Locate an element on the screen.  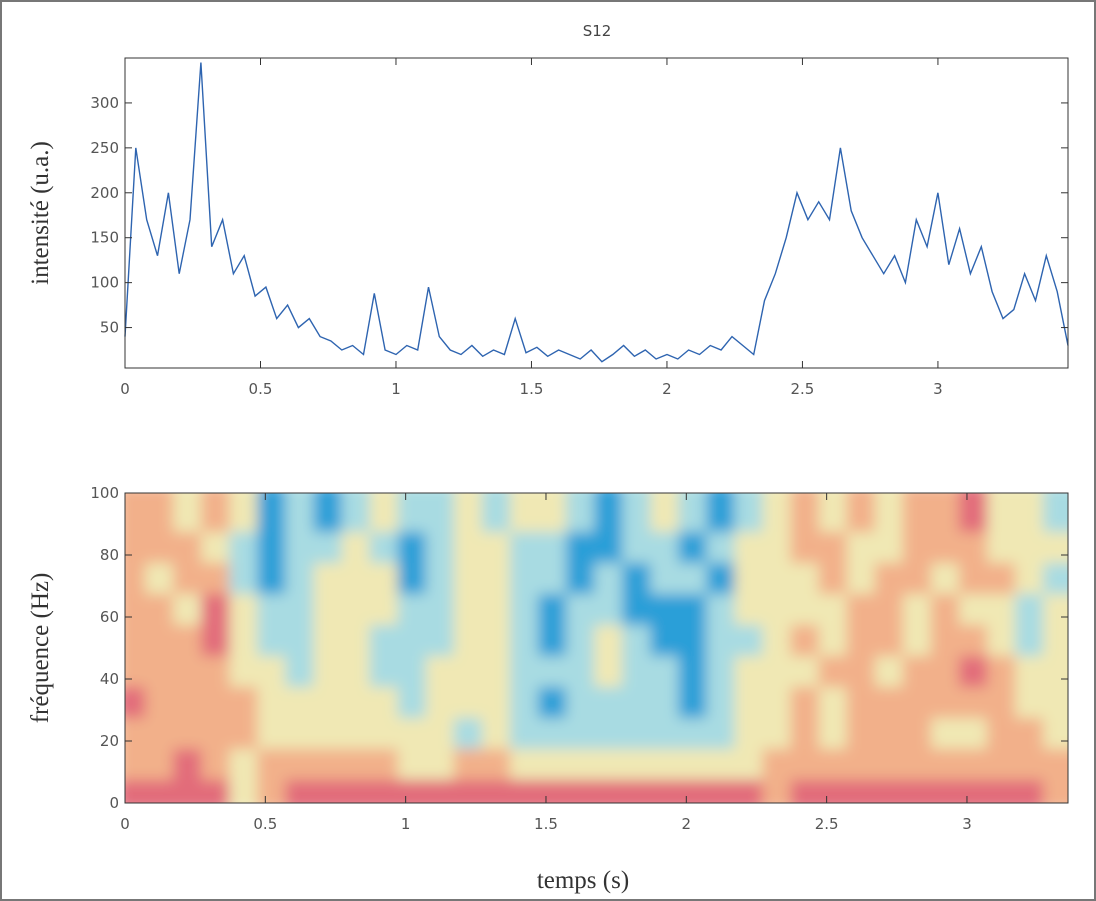
y-tick-label: 300 is located at coordinates (104, 103).